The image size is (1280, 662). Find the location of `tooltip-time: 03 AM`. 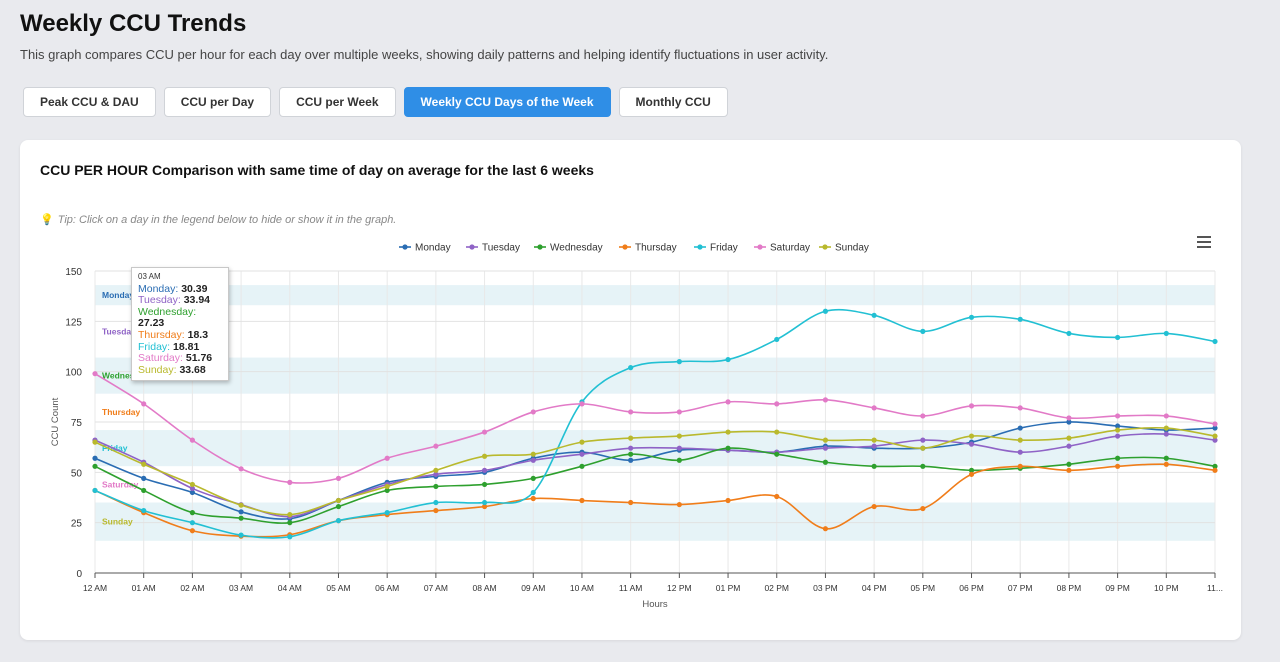

tooltip-time: 03 AM is located at coordinates (149, 276).